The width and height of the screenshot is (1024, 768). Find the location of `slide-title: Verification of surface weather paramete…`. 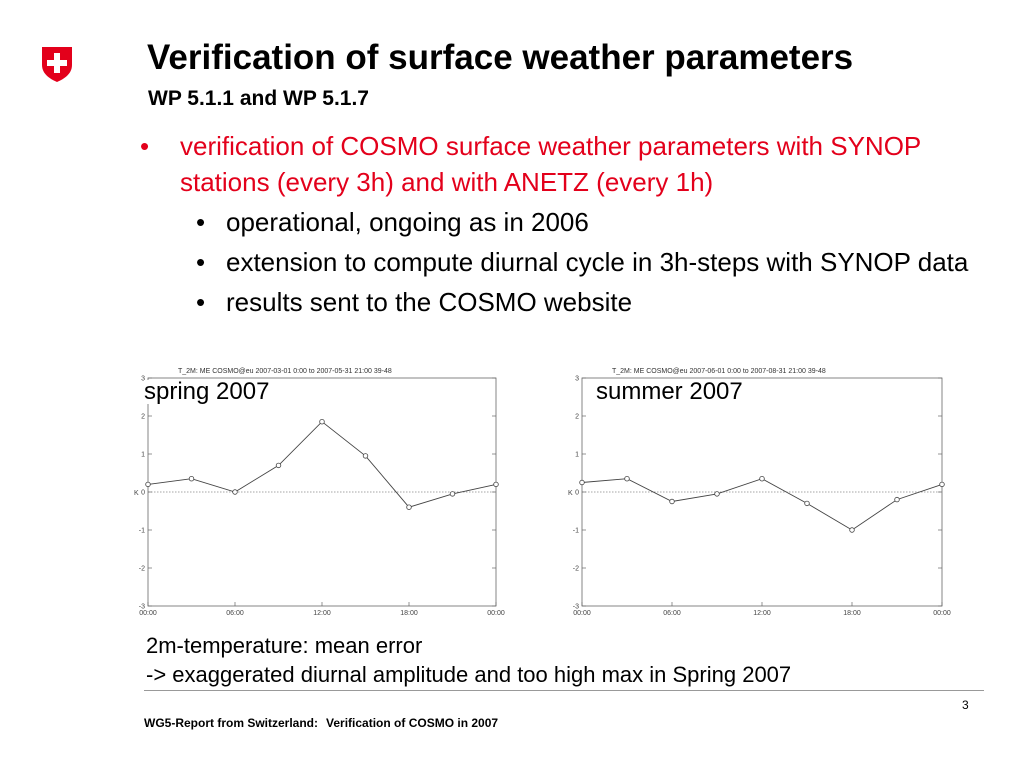

slide-title: Verification of surface weather paramete… is located at coordinates (500, 57).